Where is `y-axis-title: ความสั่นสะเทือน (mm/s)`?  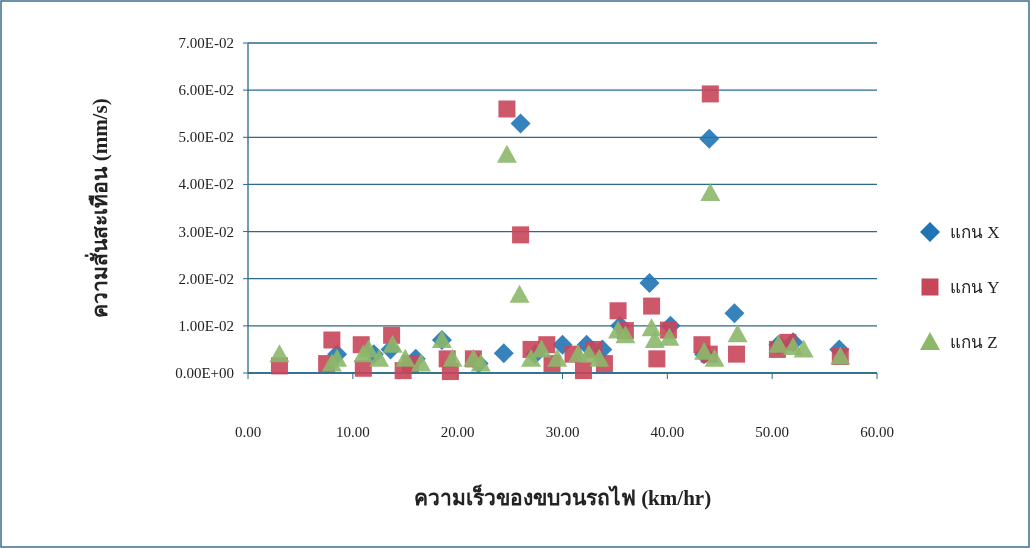
y-axis-title: ความสั่นสะเทือน (mm/s) is located at coordinates (98, 208).